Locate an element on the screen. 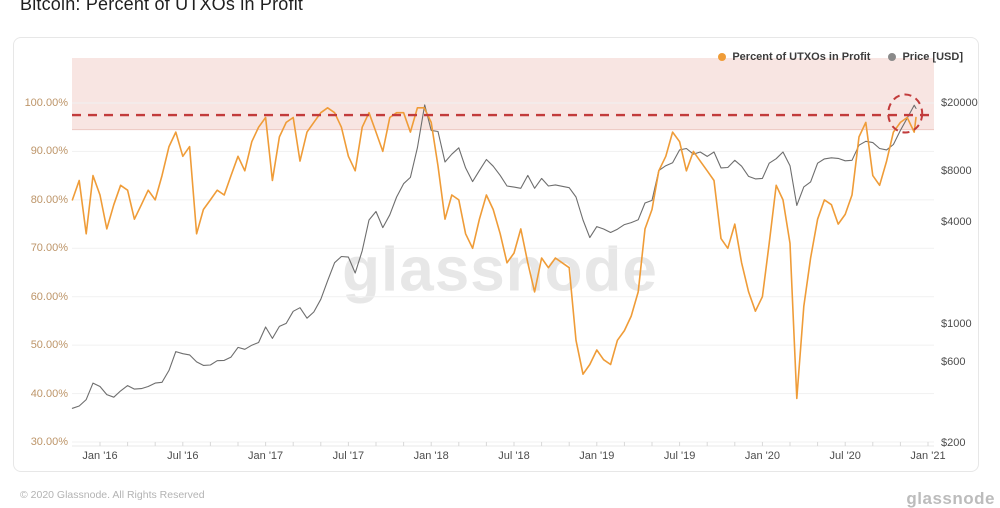 The width and height of the screenshot is (1000, 508). x-axis-tick-label: Jan '18 is located at coordinates (431, 456).